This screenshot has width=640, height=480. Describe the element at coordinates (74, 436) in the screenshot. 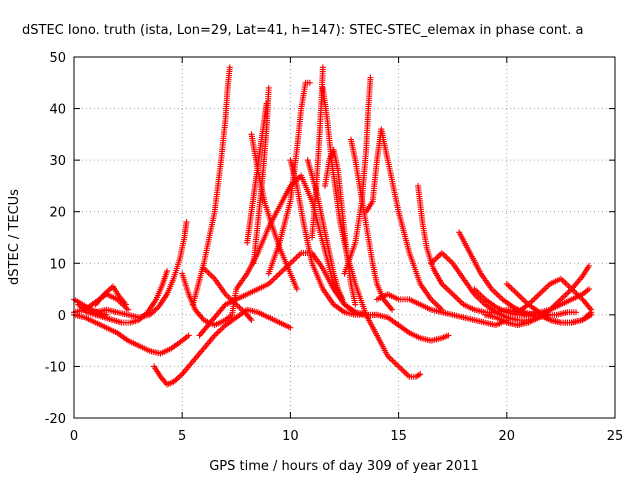

I see `x-tick-label: 0` at that location.